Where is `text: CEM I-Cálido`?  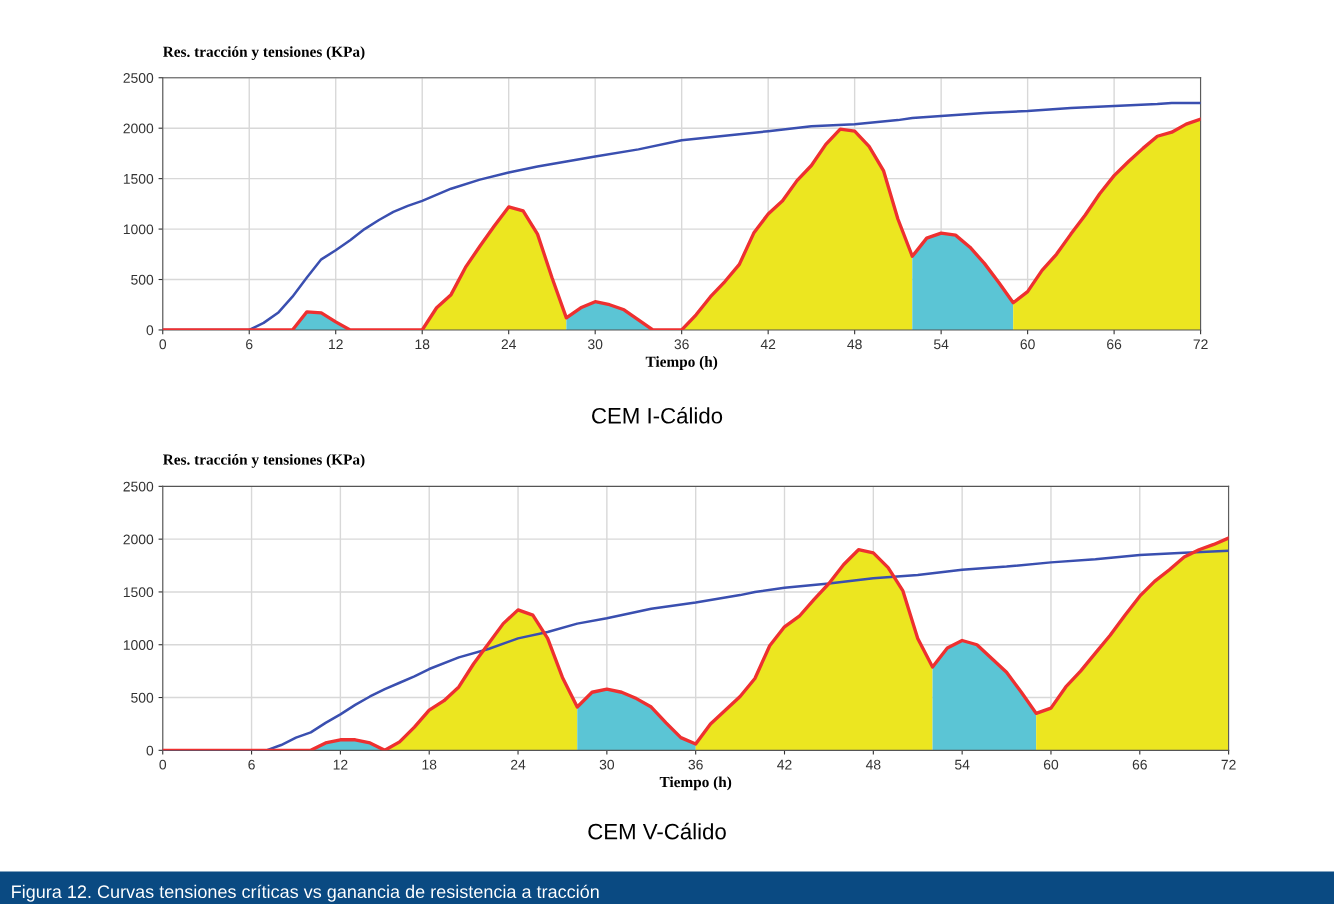
text: CEM I-Cálido is located at coordinates (657, 415).